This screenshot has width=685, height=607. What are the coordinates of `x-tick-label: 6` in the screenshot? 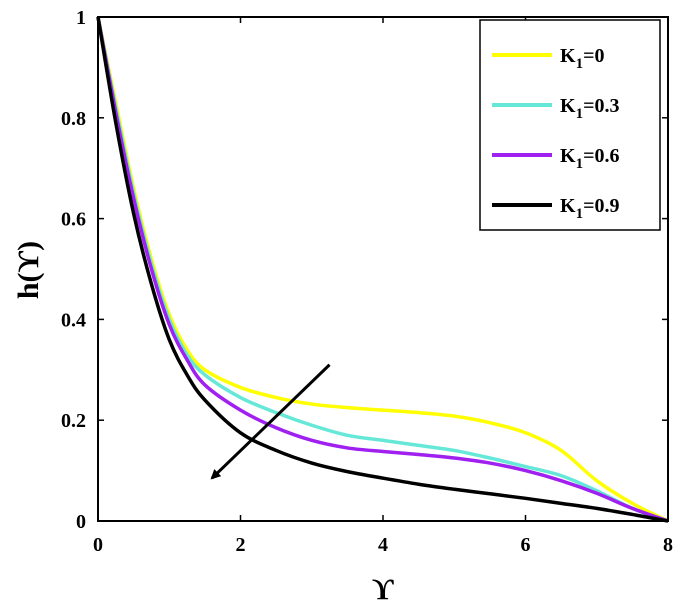 It's located at (526, 545).